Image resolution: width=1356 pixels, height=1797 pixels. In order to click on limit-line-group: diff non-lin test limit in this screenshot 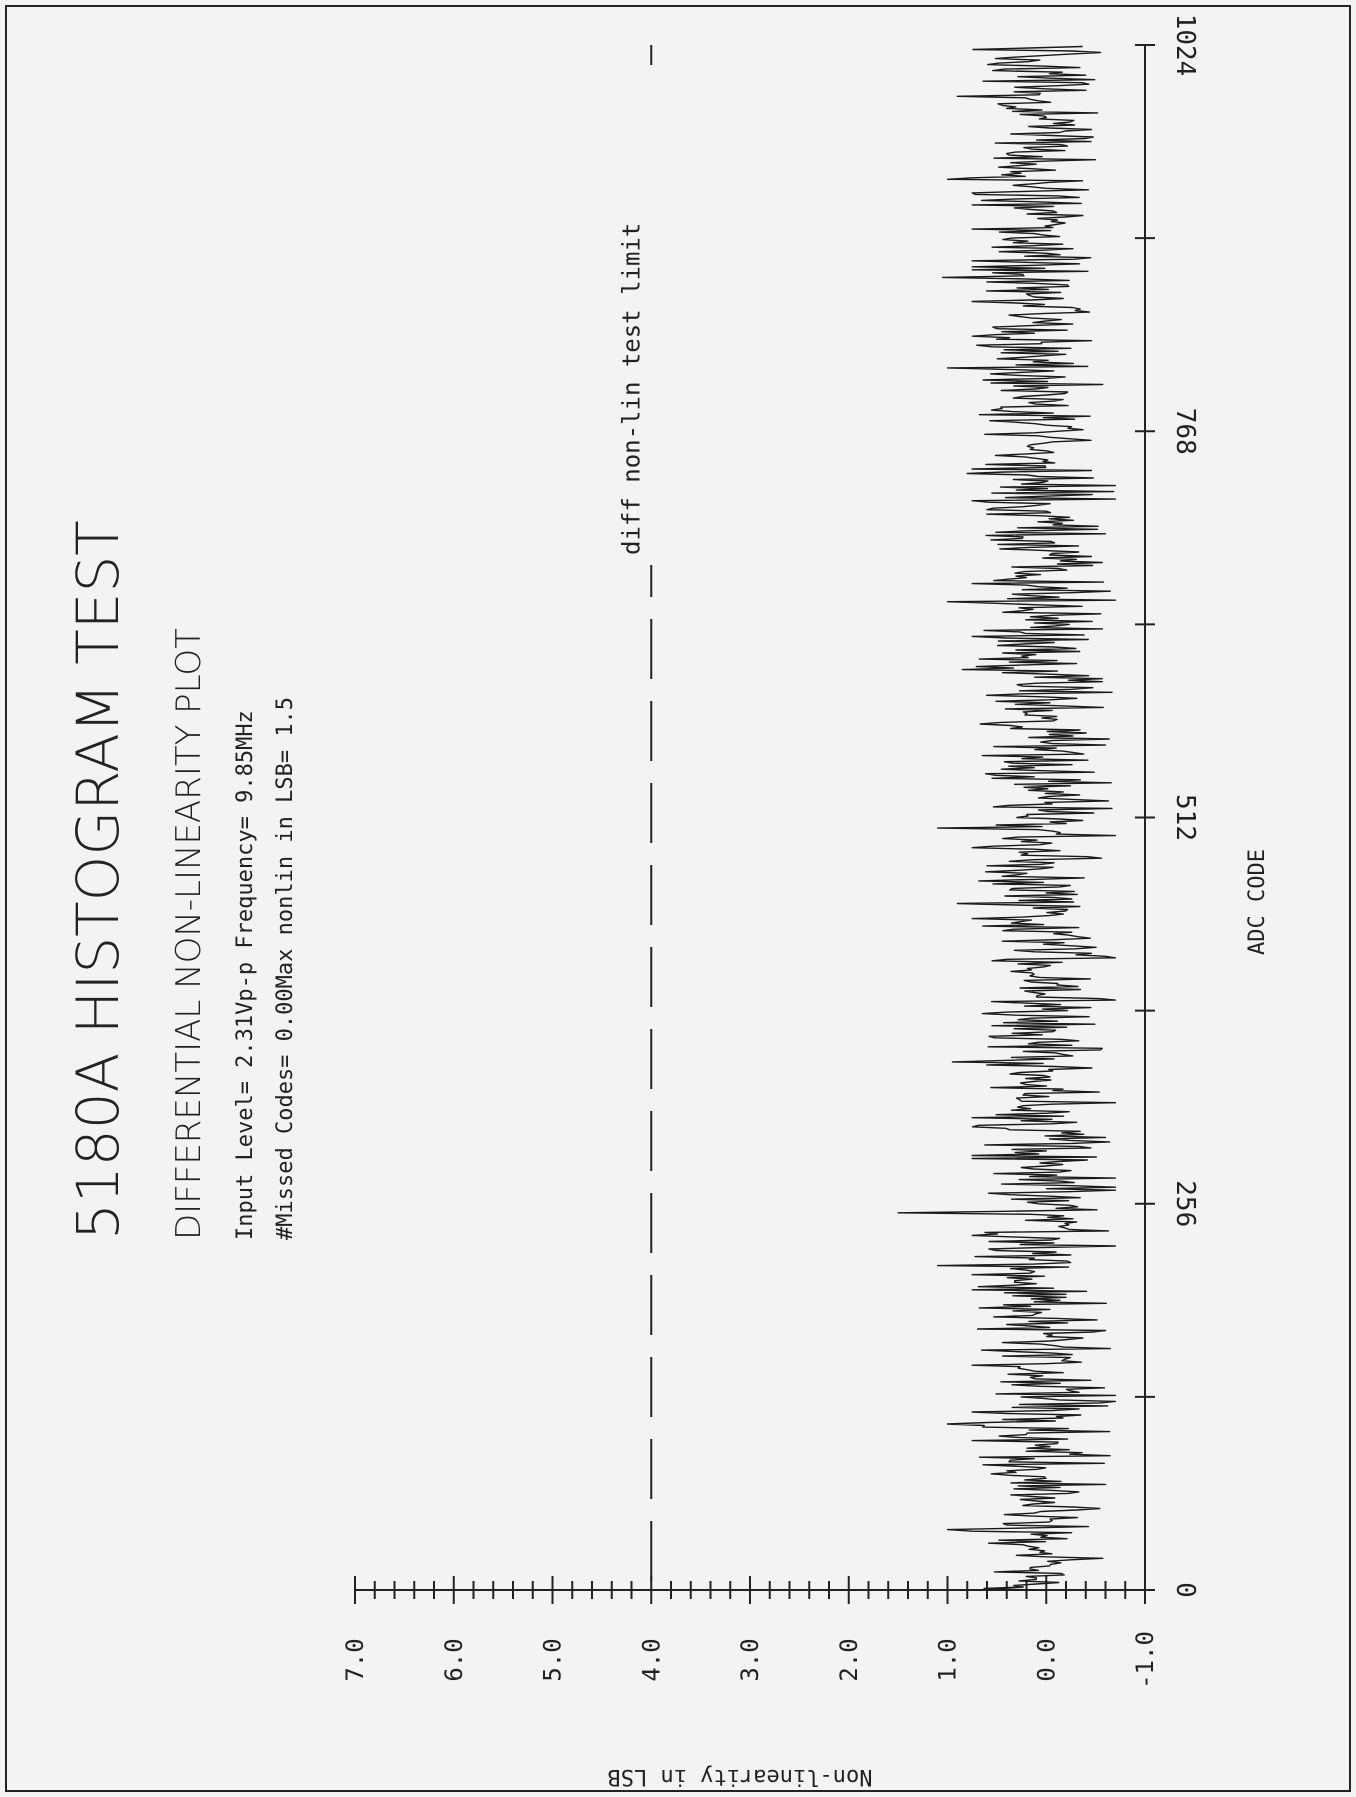, I will do `click(637, 817)`.